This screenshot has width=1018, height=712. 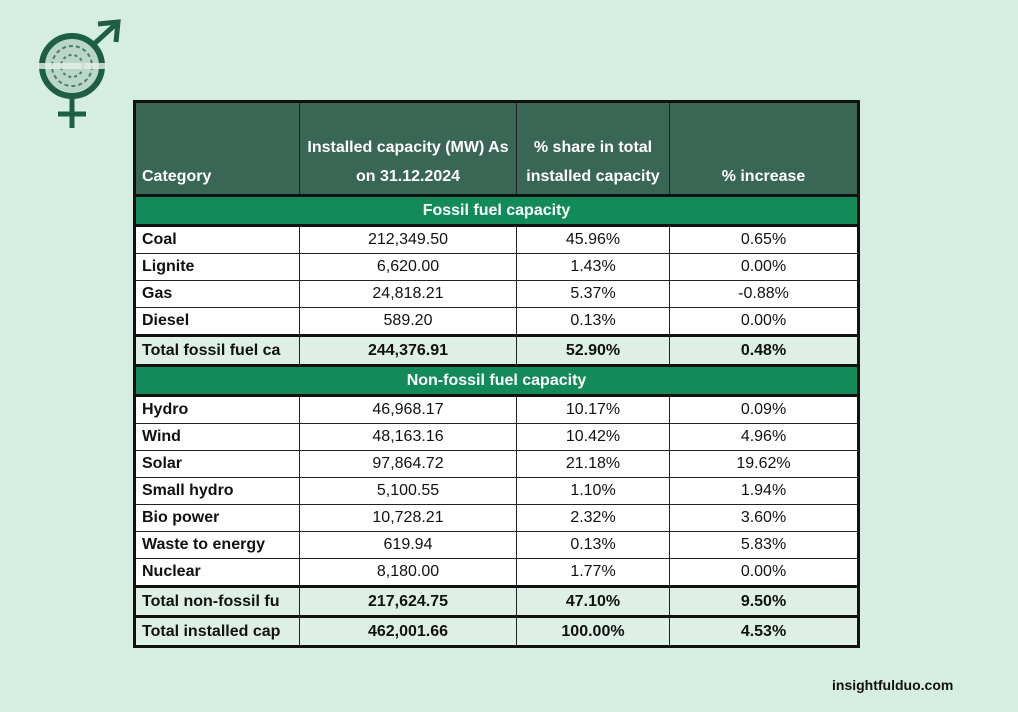 What do you see at coordinates (408, 631) in the screenshot?
I see `cell-capacity: 462,001.66` at bounding box center [408, 631].